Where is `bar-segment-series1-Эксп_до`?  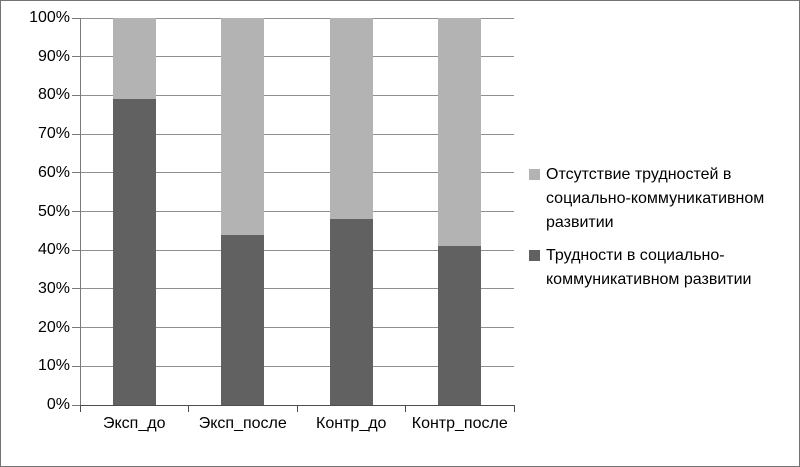
bar-segment-series1-Эксп_до is located at coordinates (134, 59).